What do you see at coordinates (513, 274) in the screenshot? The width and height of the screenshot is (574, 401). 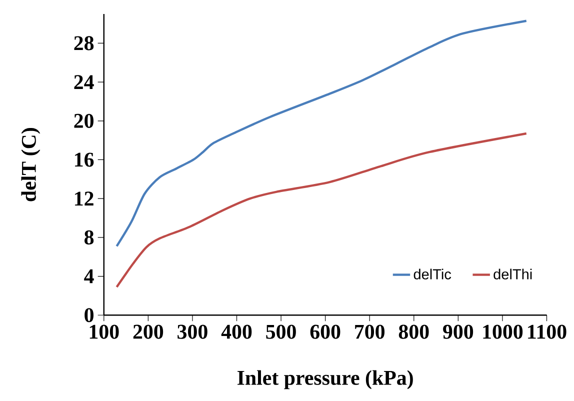 I see `legend-label: delThi` at bounding box center [513, 274].